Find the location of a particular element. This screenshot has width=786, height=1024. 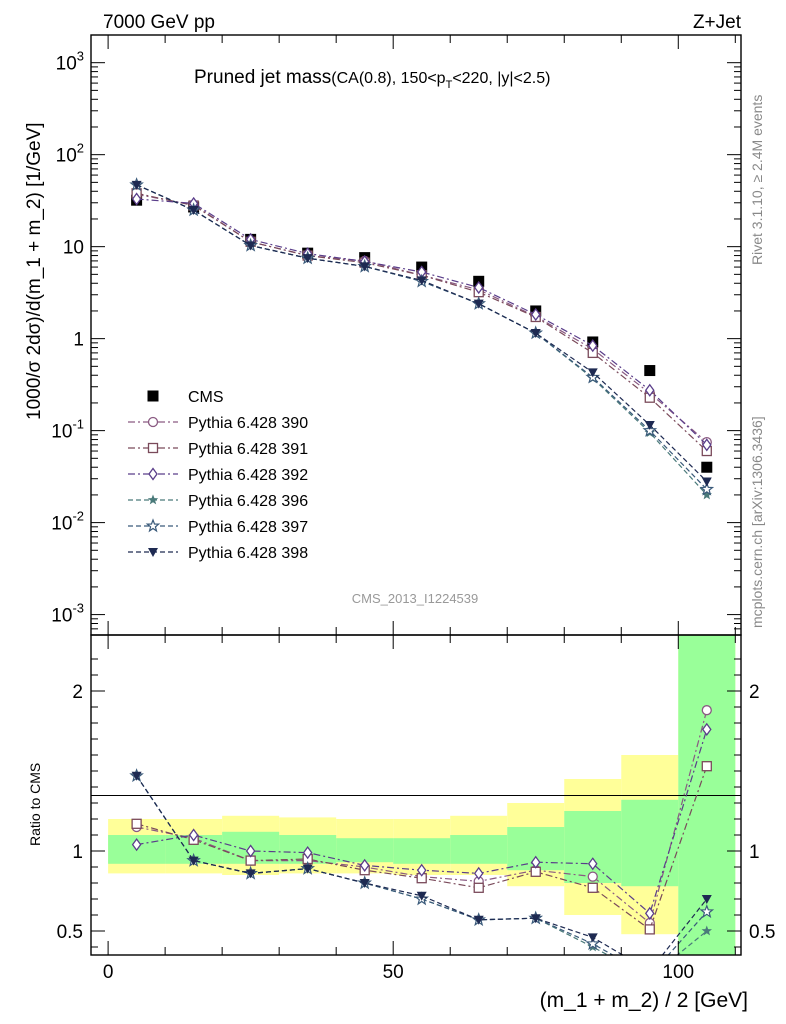

ratio-y-tick-label: 1 is located at coordinates (77, 852).